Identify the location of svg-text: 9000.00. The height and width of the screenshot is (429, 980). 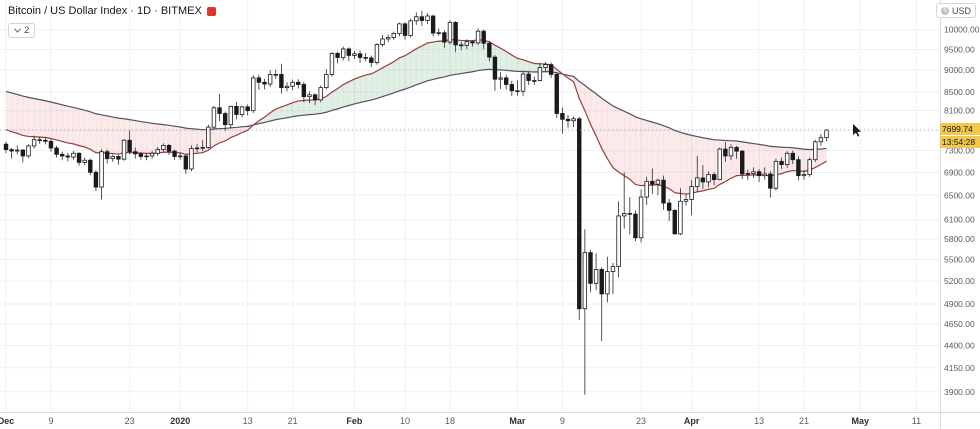
(959, 70).